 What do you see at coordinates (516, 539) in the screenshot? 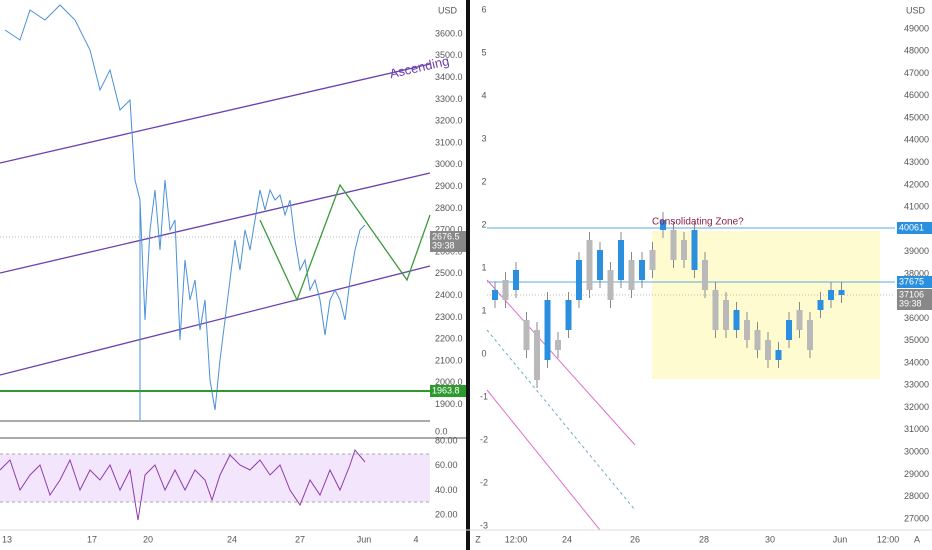
I see `x-tick-label: 12:00` at bounding box center [516, 539].